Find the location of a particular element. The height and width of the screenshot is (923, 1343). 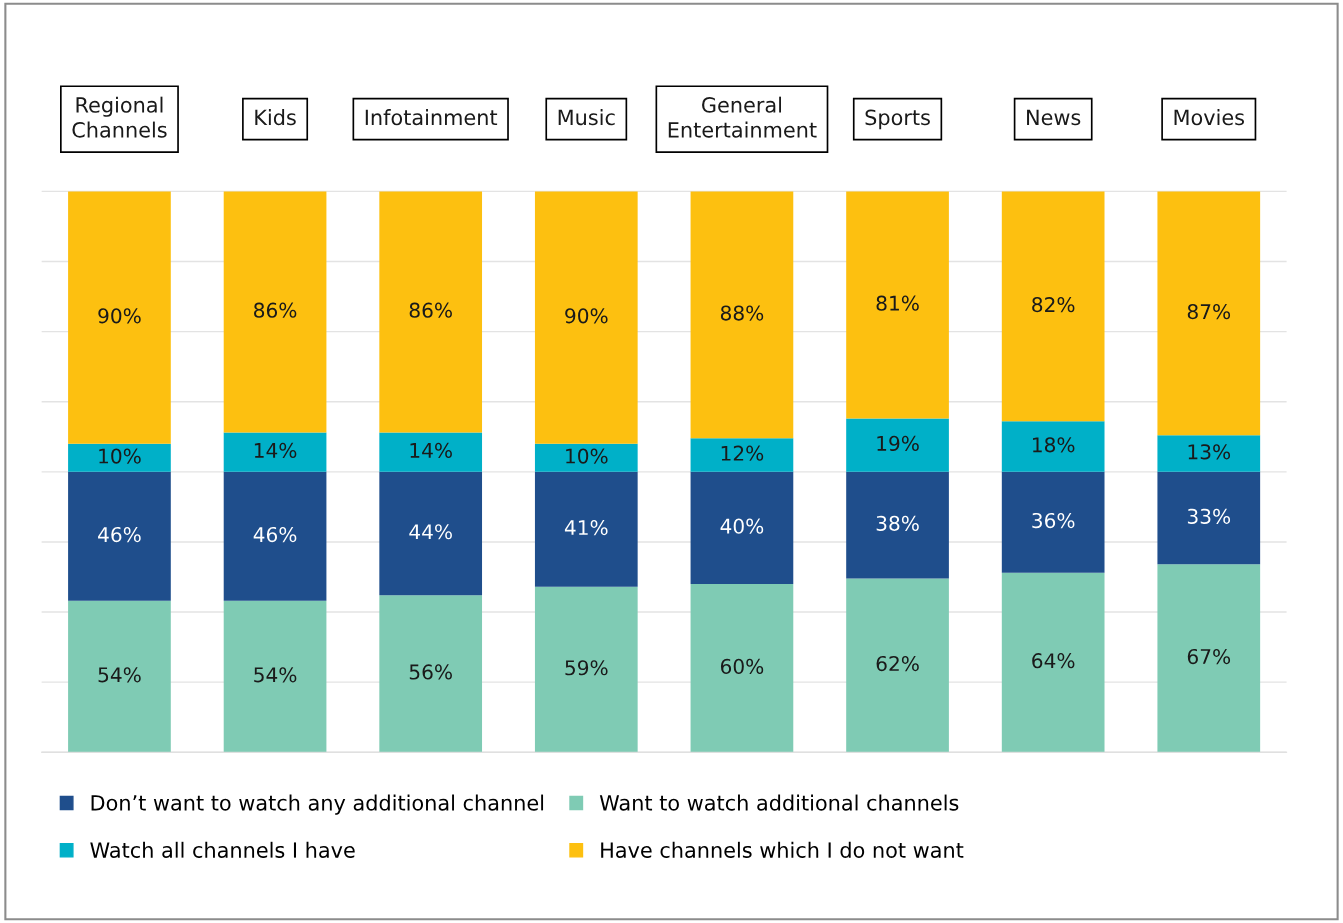

data-label: 62% is located at coordinates (897, 663).